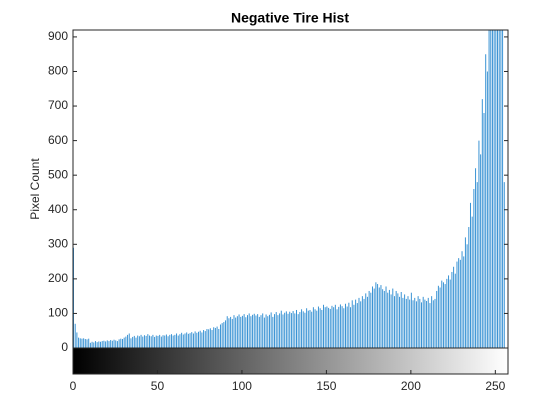 The image size is (560, 420). I want to click on y-tick-label: 200, so click(58, 278).